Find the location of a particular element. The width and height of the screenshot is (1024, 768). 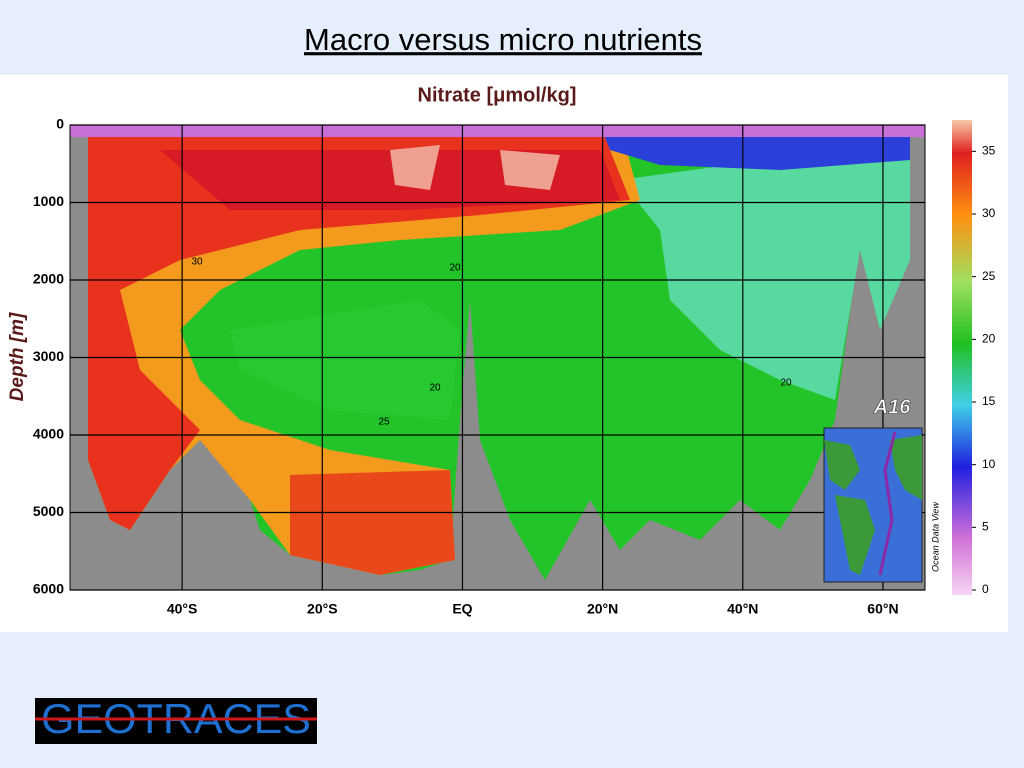

contour-label: 30 is located at coordinates (197, 262).